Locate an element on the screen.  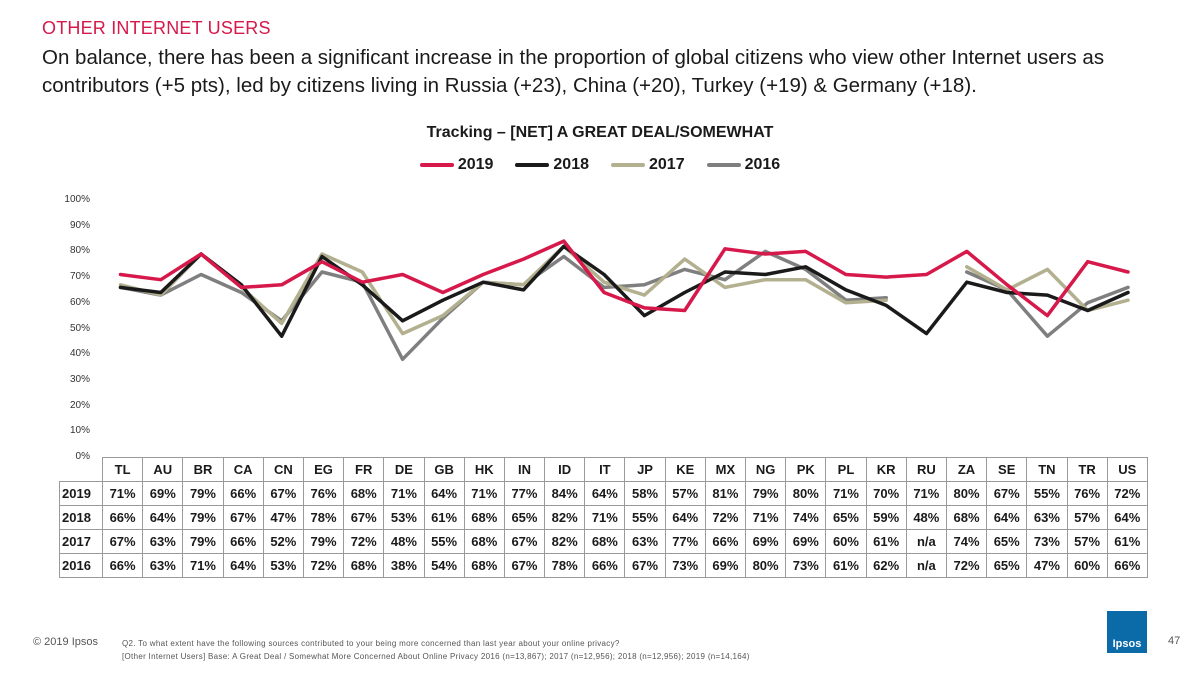
point-2019-SE is located at coordinates (1007, 285).